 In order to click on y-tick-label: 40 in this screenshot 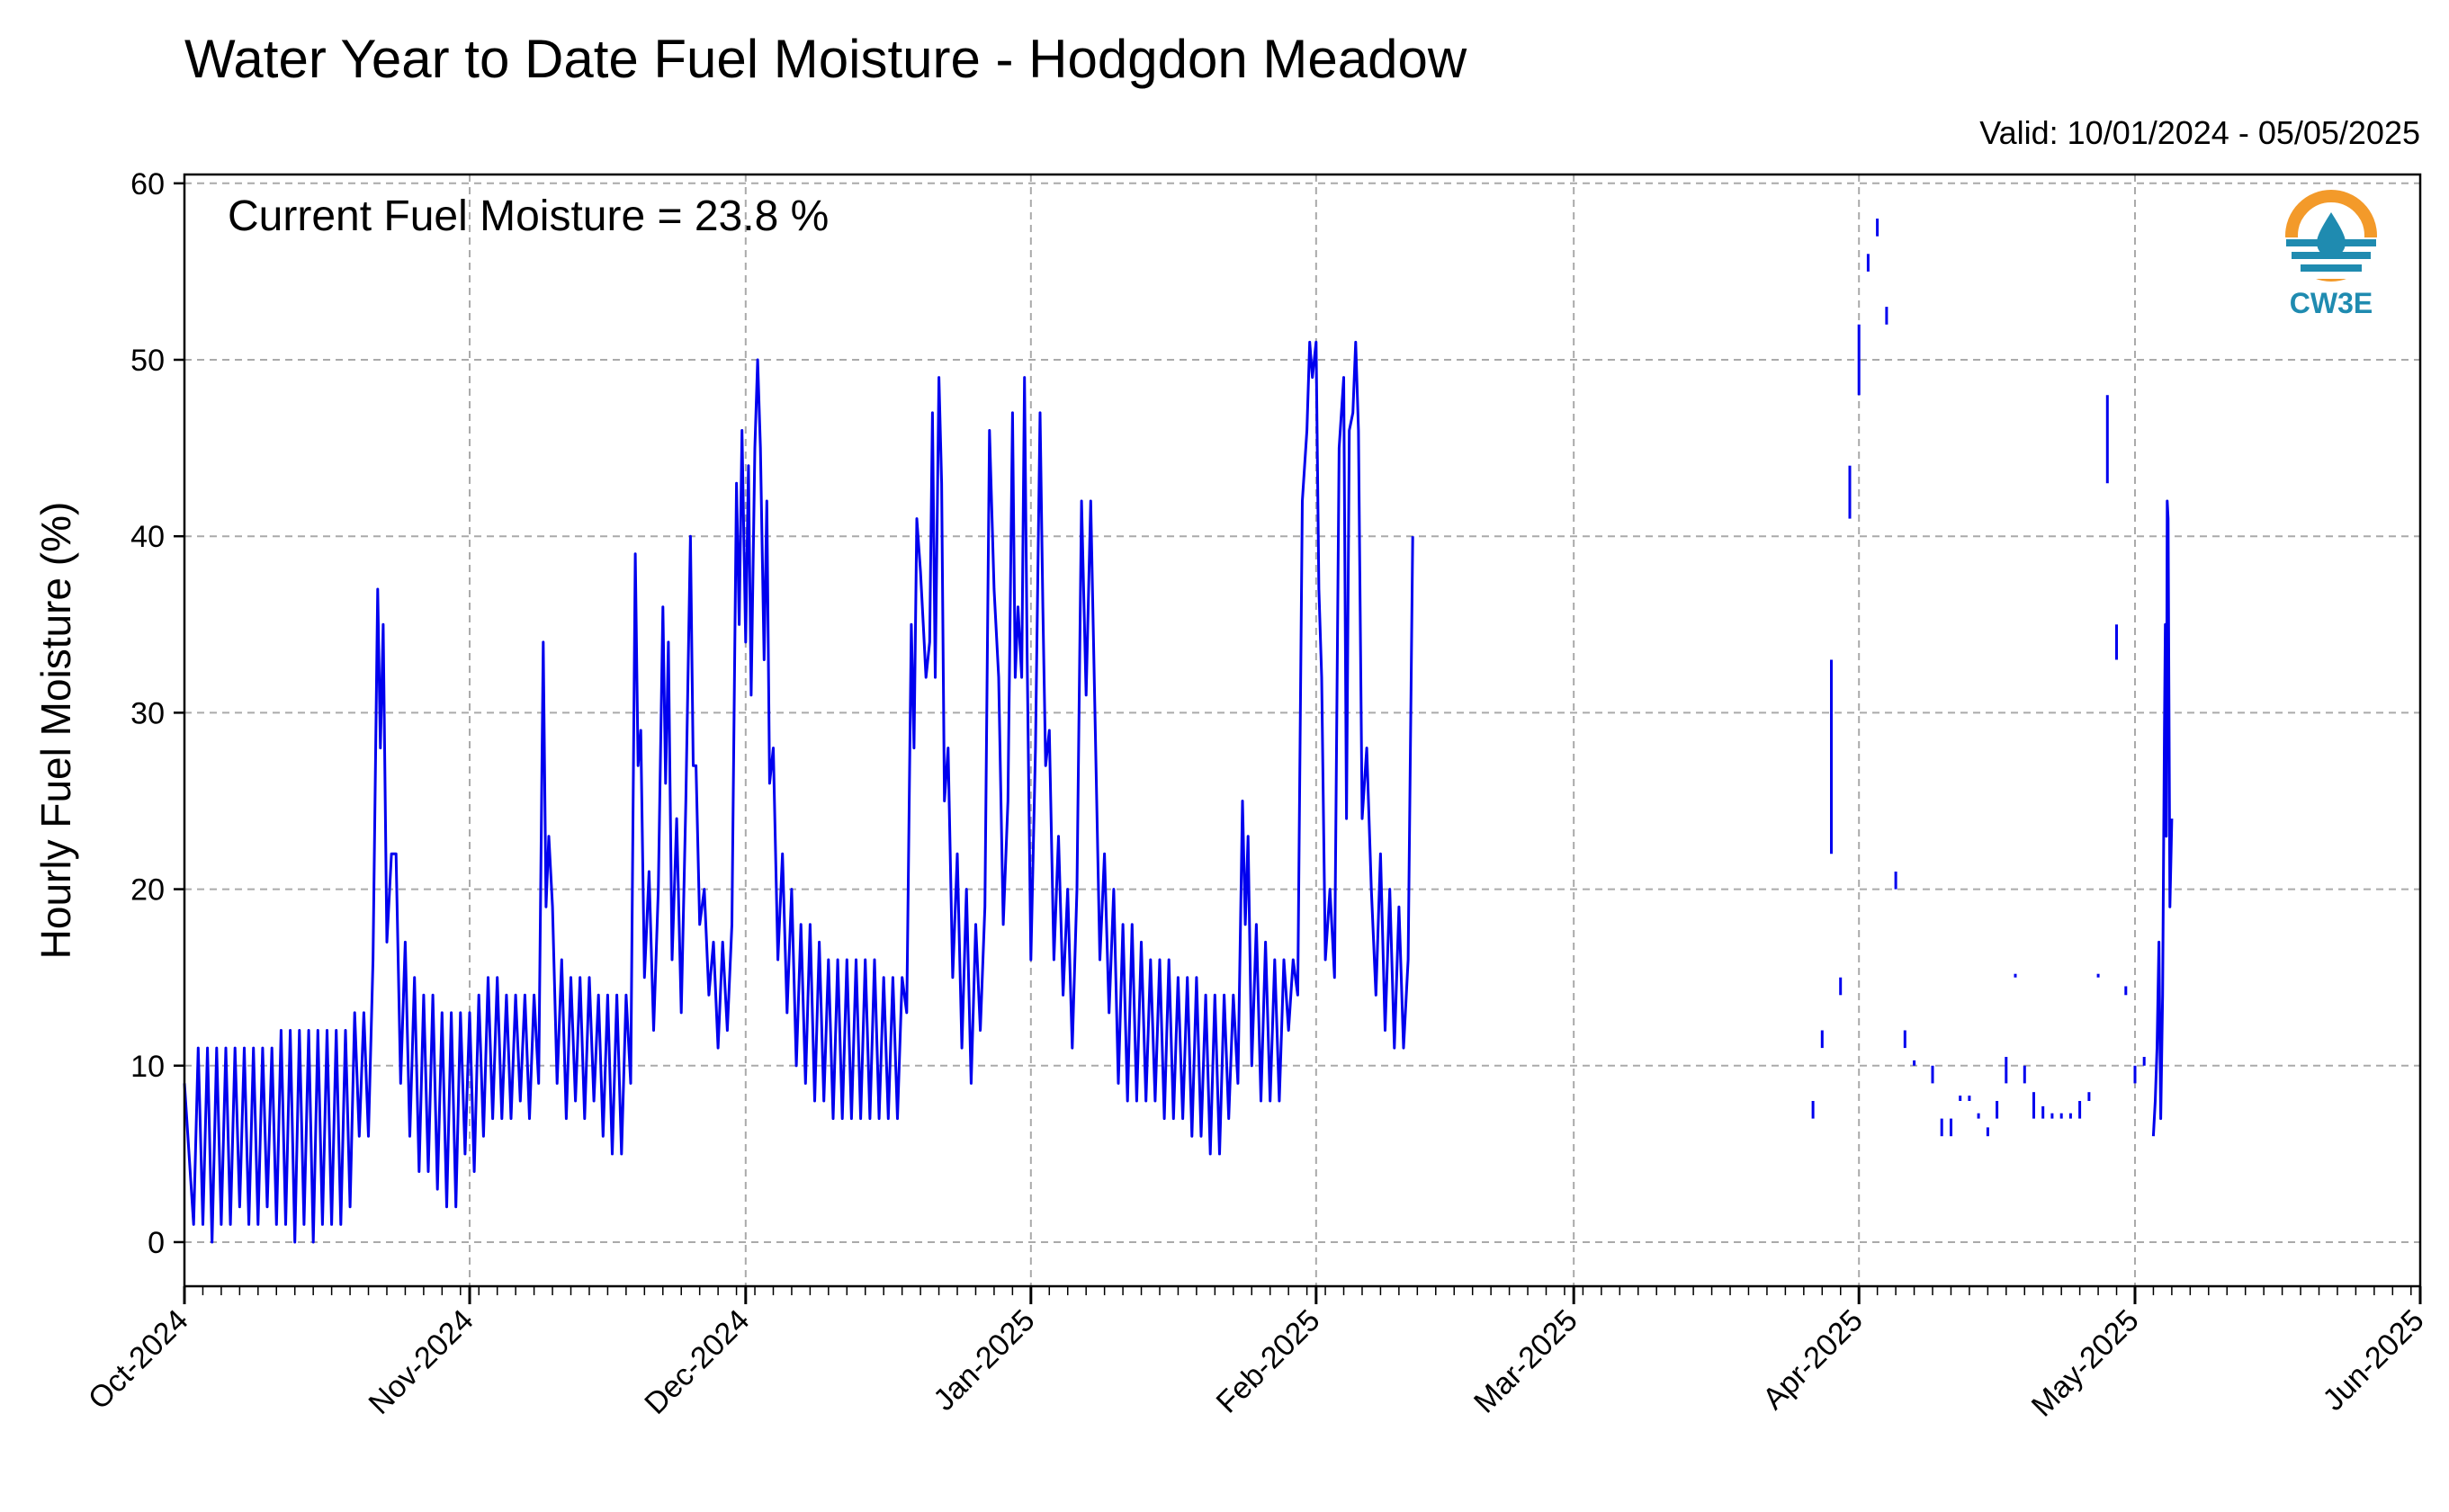, I will do `click(147, 537)`.